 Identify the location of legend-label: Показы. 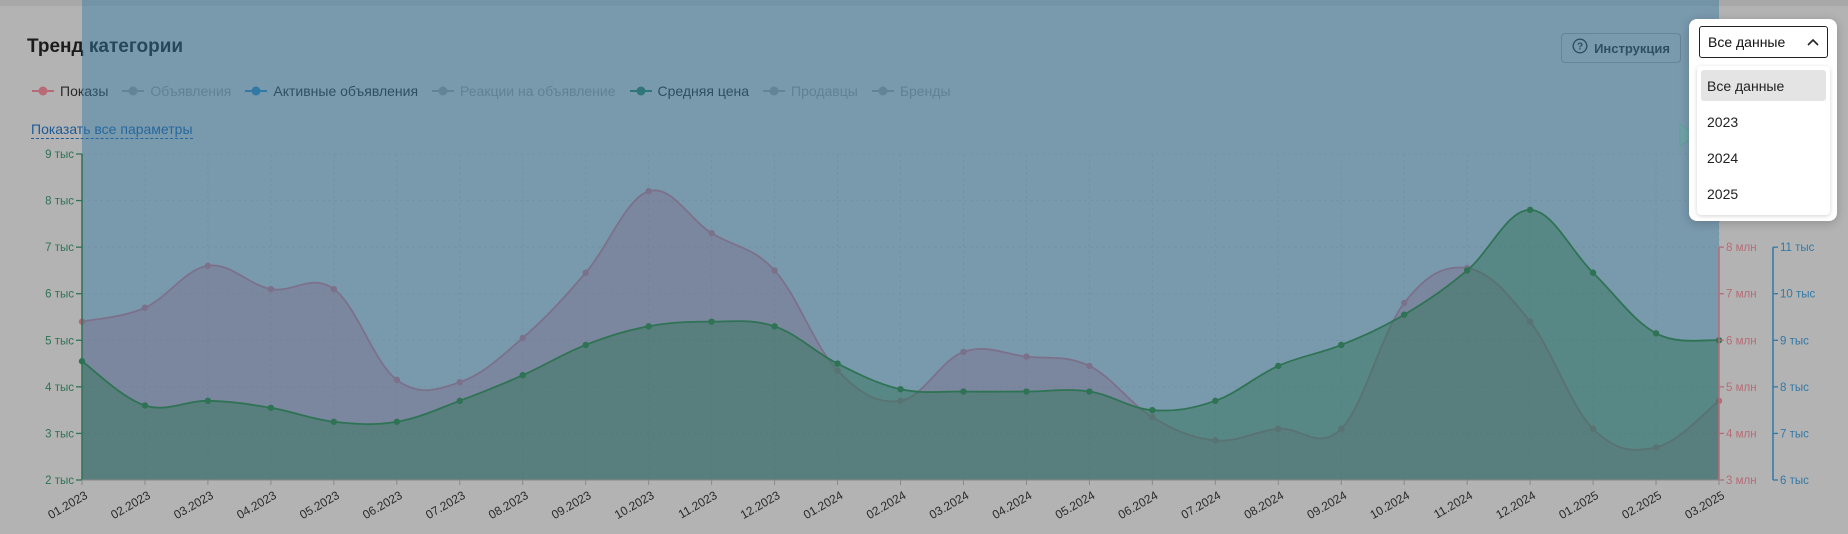
(84, 91).